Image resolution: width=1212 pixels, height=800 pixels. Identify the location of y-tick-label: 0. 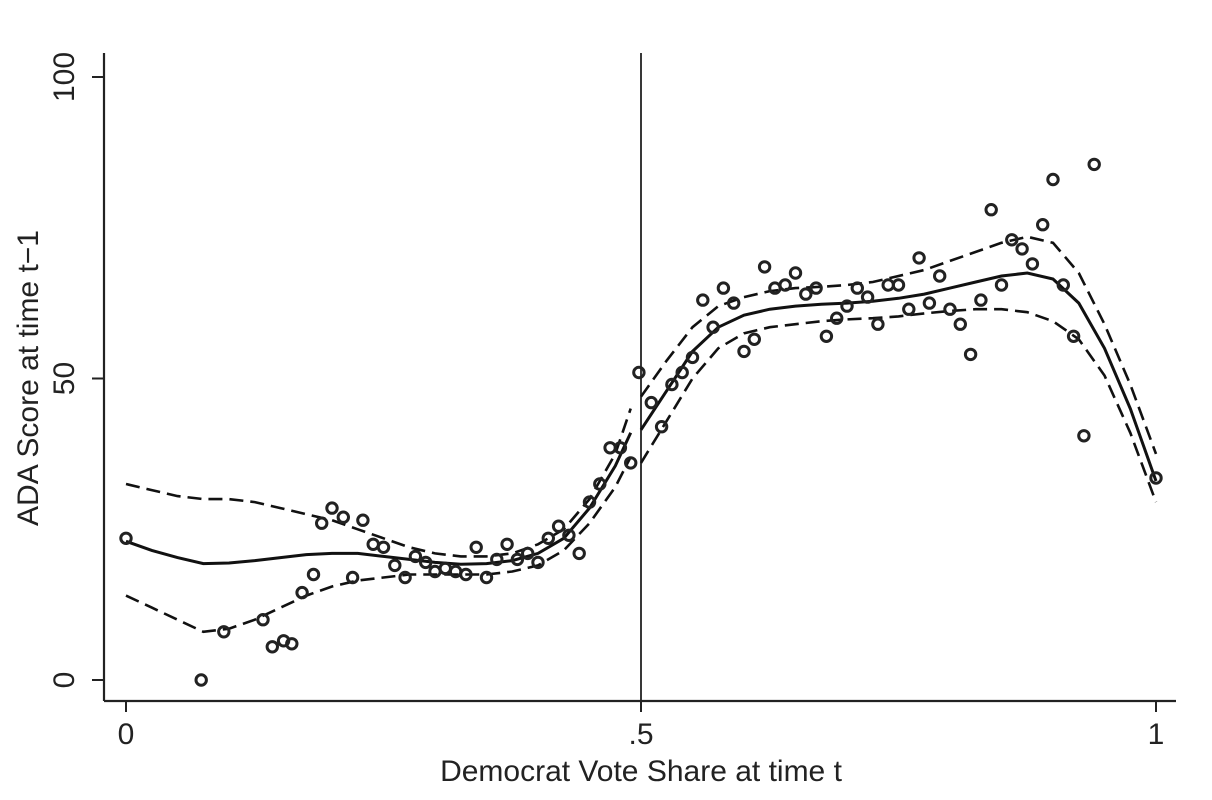
(64, 680).